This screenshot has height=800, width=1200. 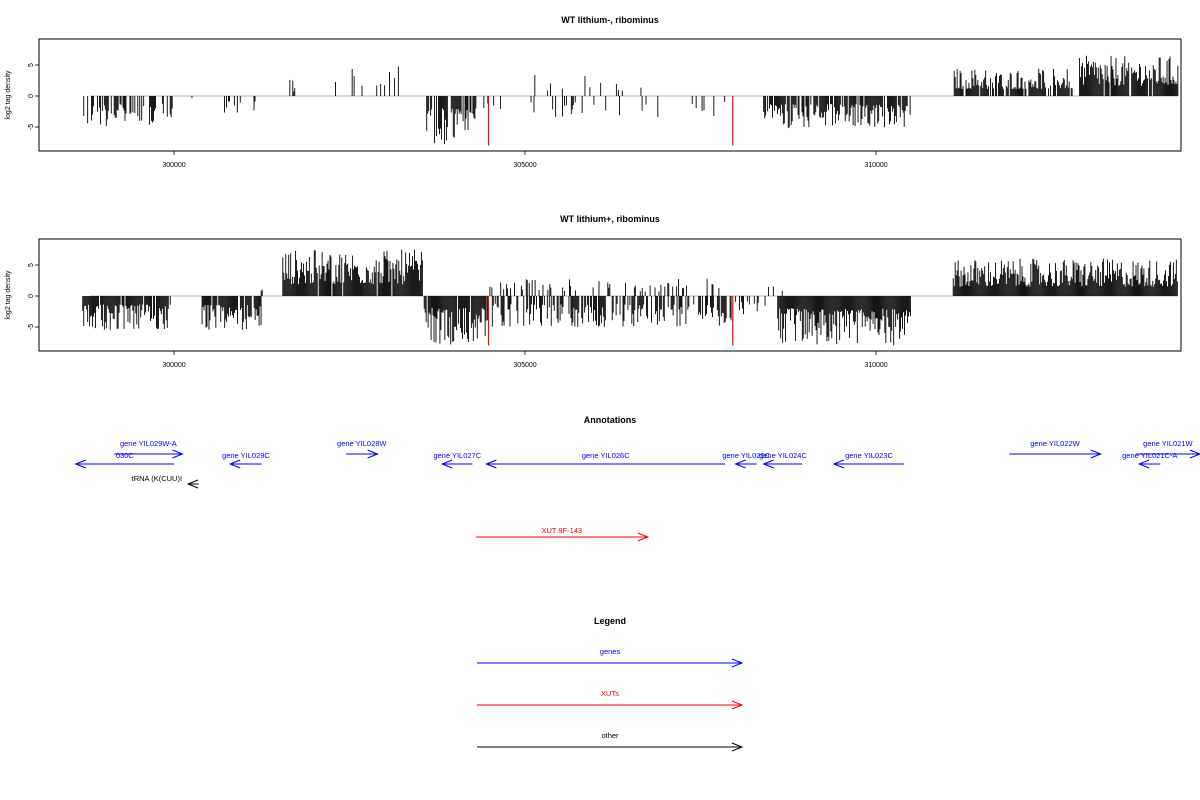 What do you see at coordinates (610, 741) in the screenshot?
I see `legend-item: other` at bounding box center [610, 741].